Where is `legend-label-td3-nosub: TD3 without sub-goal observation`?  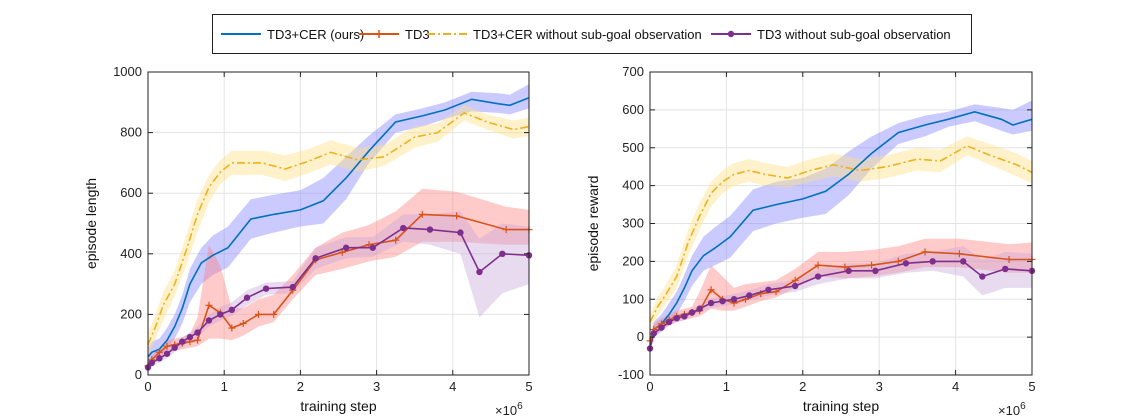 legend-label-td3-nosub: TD3 without sub-goal observation is located at coordinates (854, 34).